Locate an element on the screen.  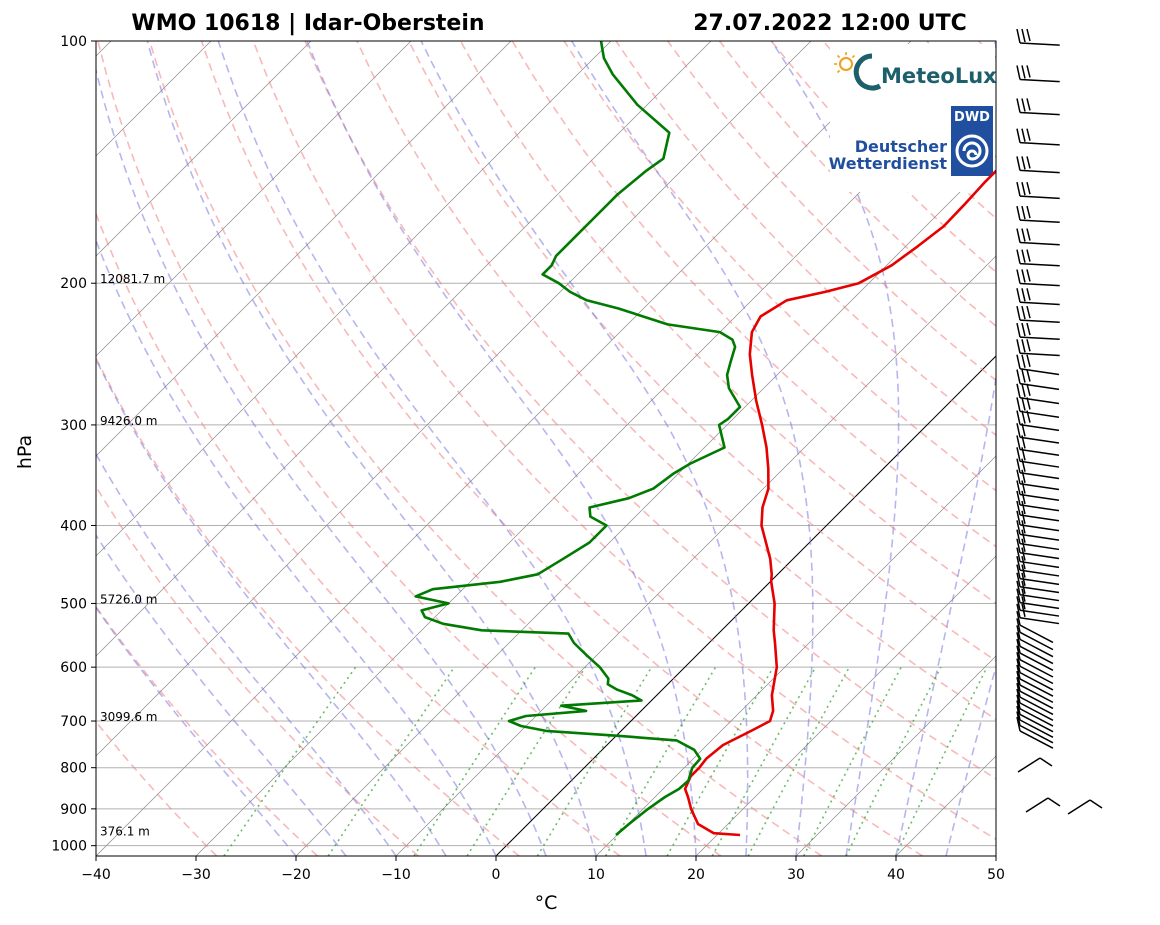
height-label: 9426.0 m is located at coordinates (129, 421).